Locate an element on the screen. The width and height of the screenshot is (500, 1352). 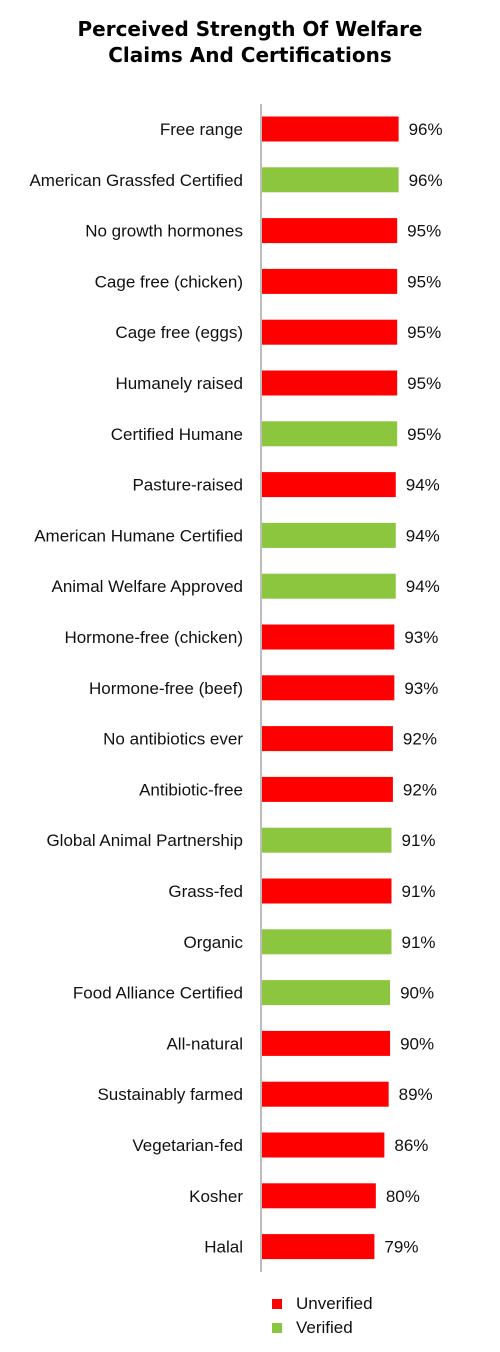
value-label: 86% is located at coordinates (411, 1145).